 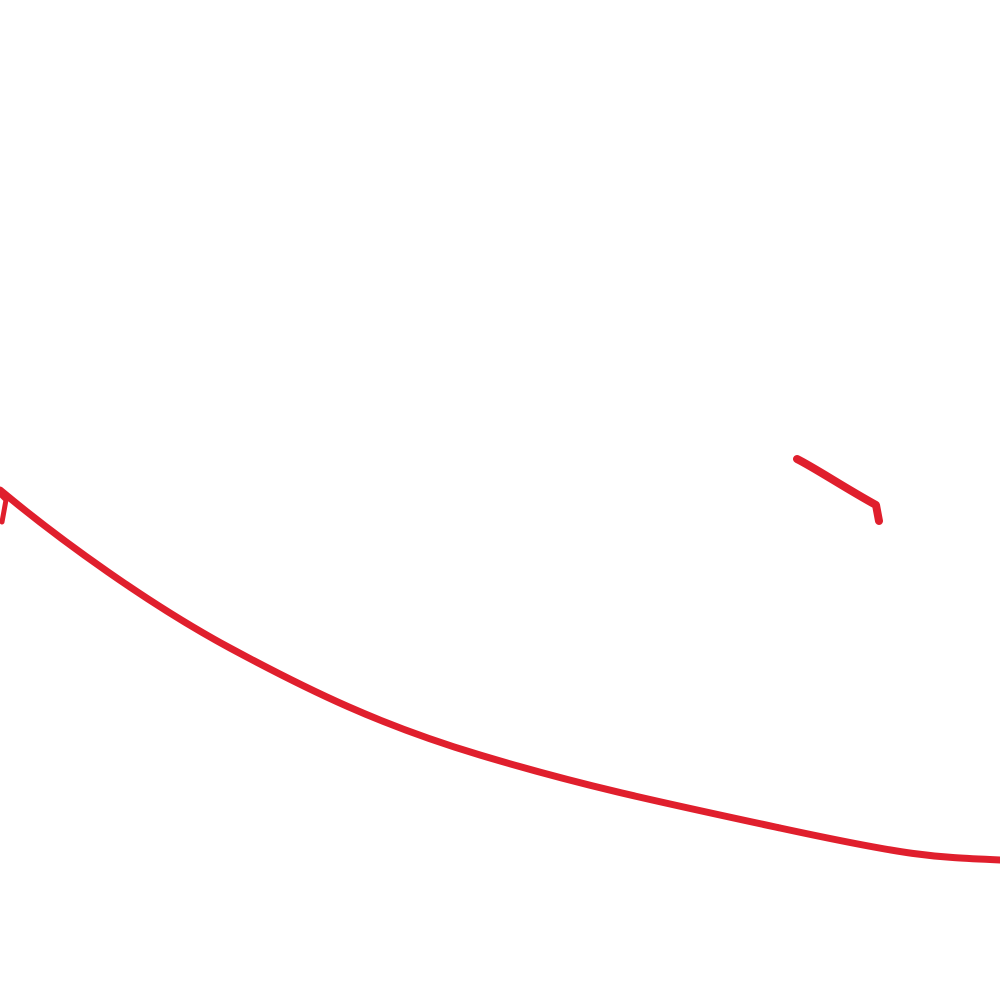 I want to click on red-stroke-short, so click(x=838, y=490).